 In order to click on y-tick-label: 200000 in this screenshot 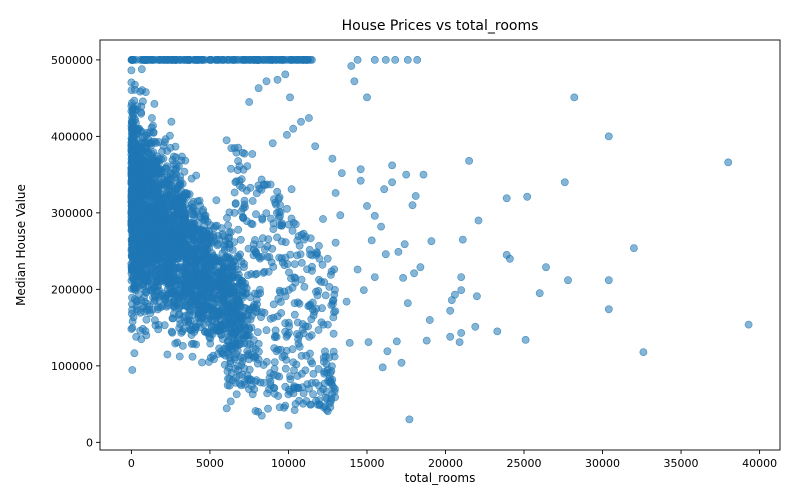, I will do `click(72, 289)`.